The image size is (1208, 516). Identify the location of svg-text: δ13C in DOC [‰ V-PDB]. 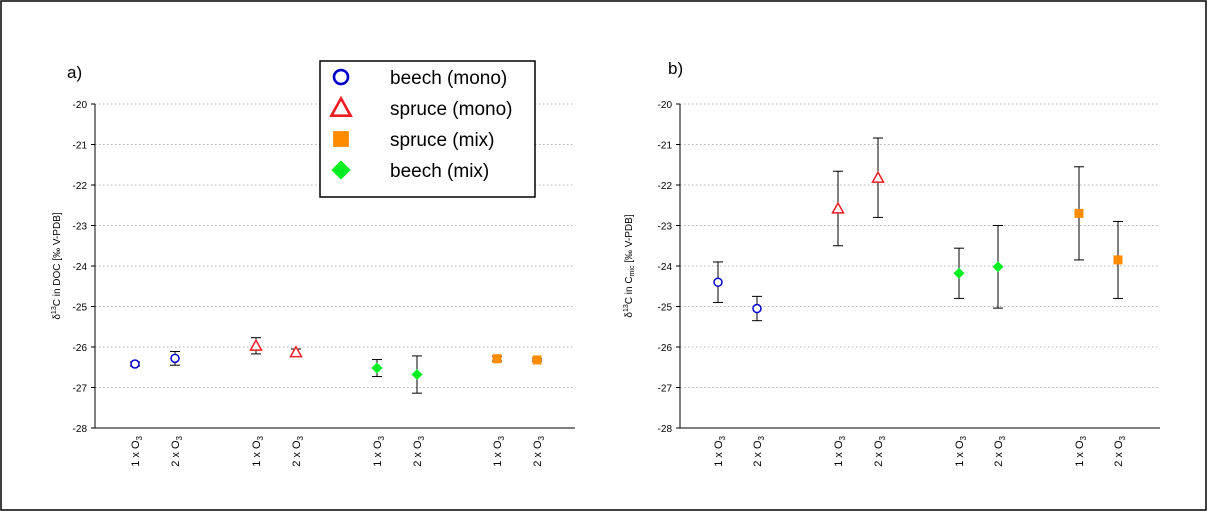
(57, 266).